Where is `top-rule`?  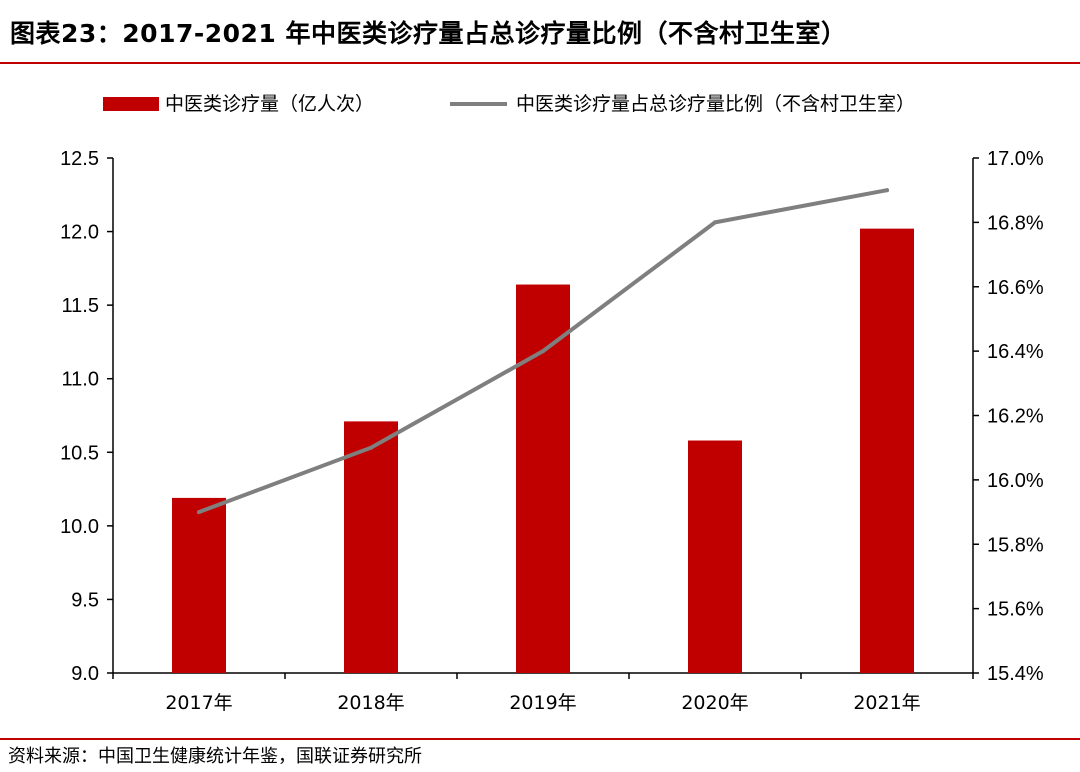
top-rule is located at coordinates (540, 63).